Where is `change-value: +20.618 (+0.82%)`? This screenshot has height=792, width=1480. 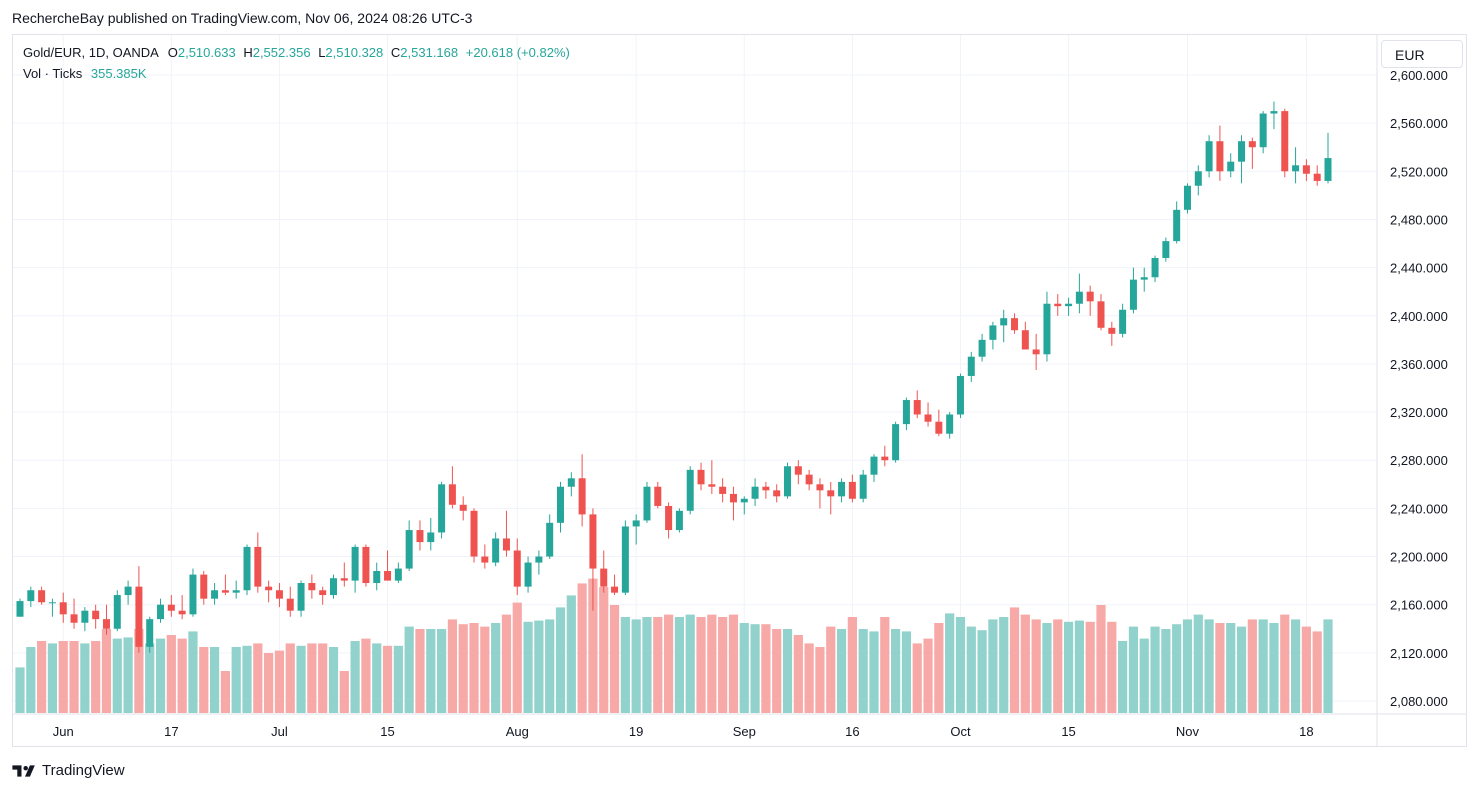
change-value: +20.618 (+0.82%) is located at coordinates (517, 52).